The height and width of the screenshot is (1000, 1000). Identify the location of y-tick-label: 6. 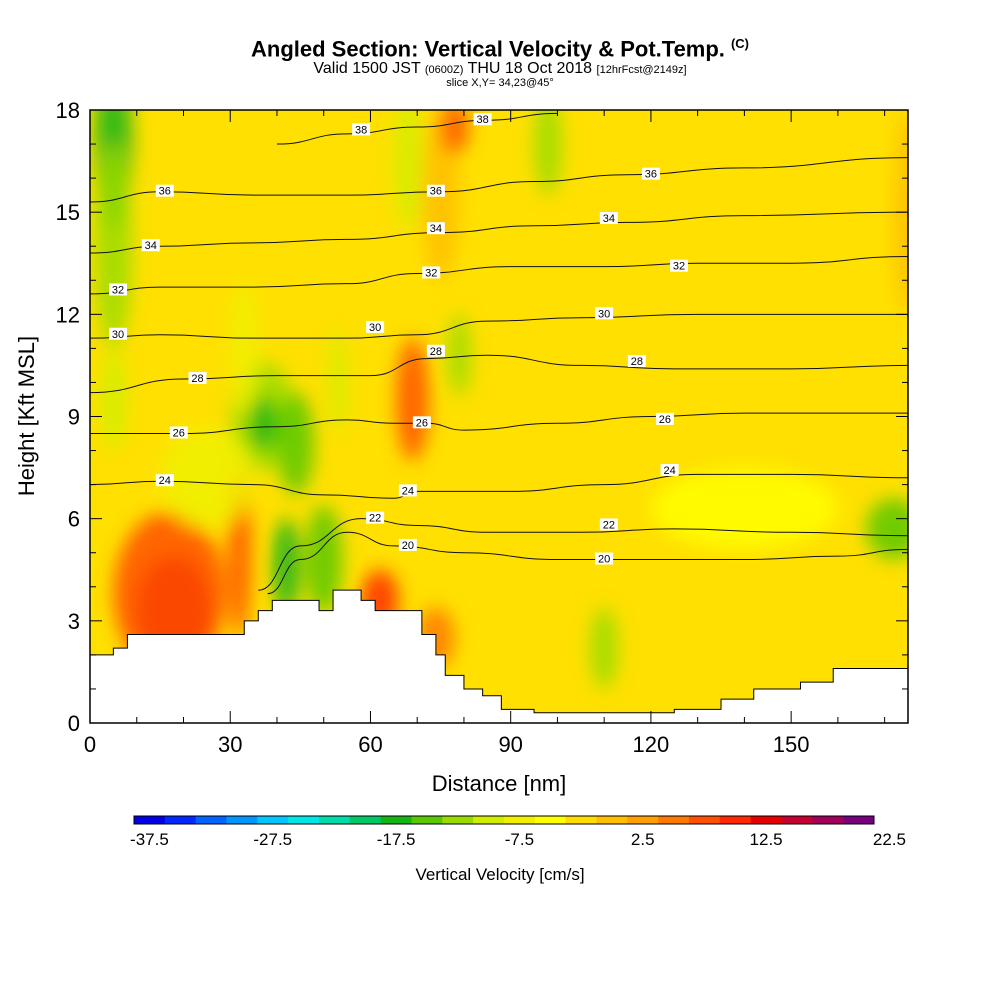
(74, 519).